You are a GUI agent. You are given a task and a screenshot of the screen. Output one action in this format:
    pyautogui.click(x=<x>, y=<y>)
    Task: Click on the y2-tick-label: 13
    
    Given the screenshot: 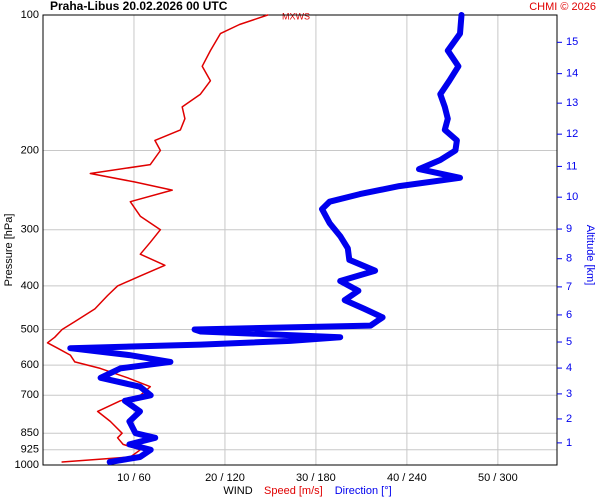 What is the action you would take?
    pyautogui.click(x=572, y=103)
    